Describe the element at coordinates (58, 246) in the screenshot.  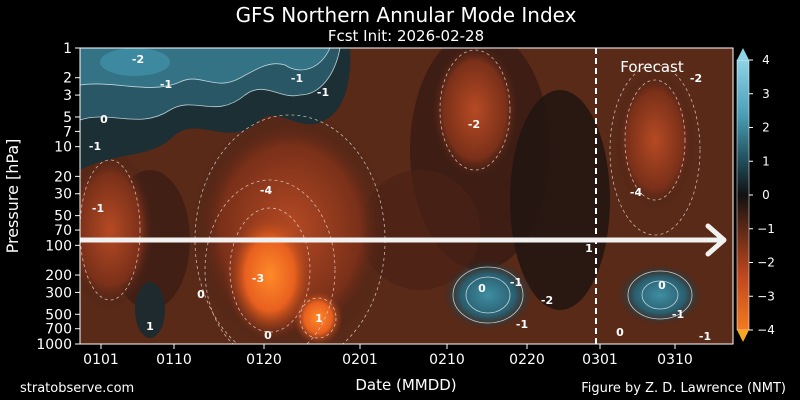
I see `y-tick-label: 100` at that location.